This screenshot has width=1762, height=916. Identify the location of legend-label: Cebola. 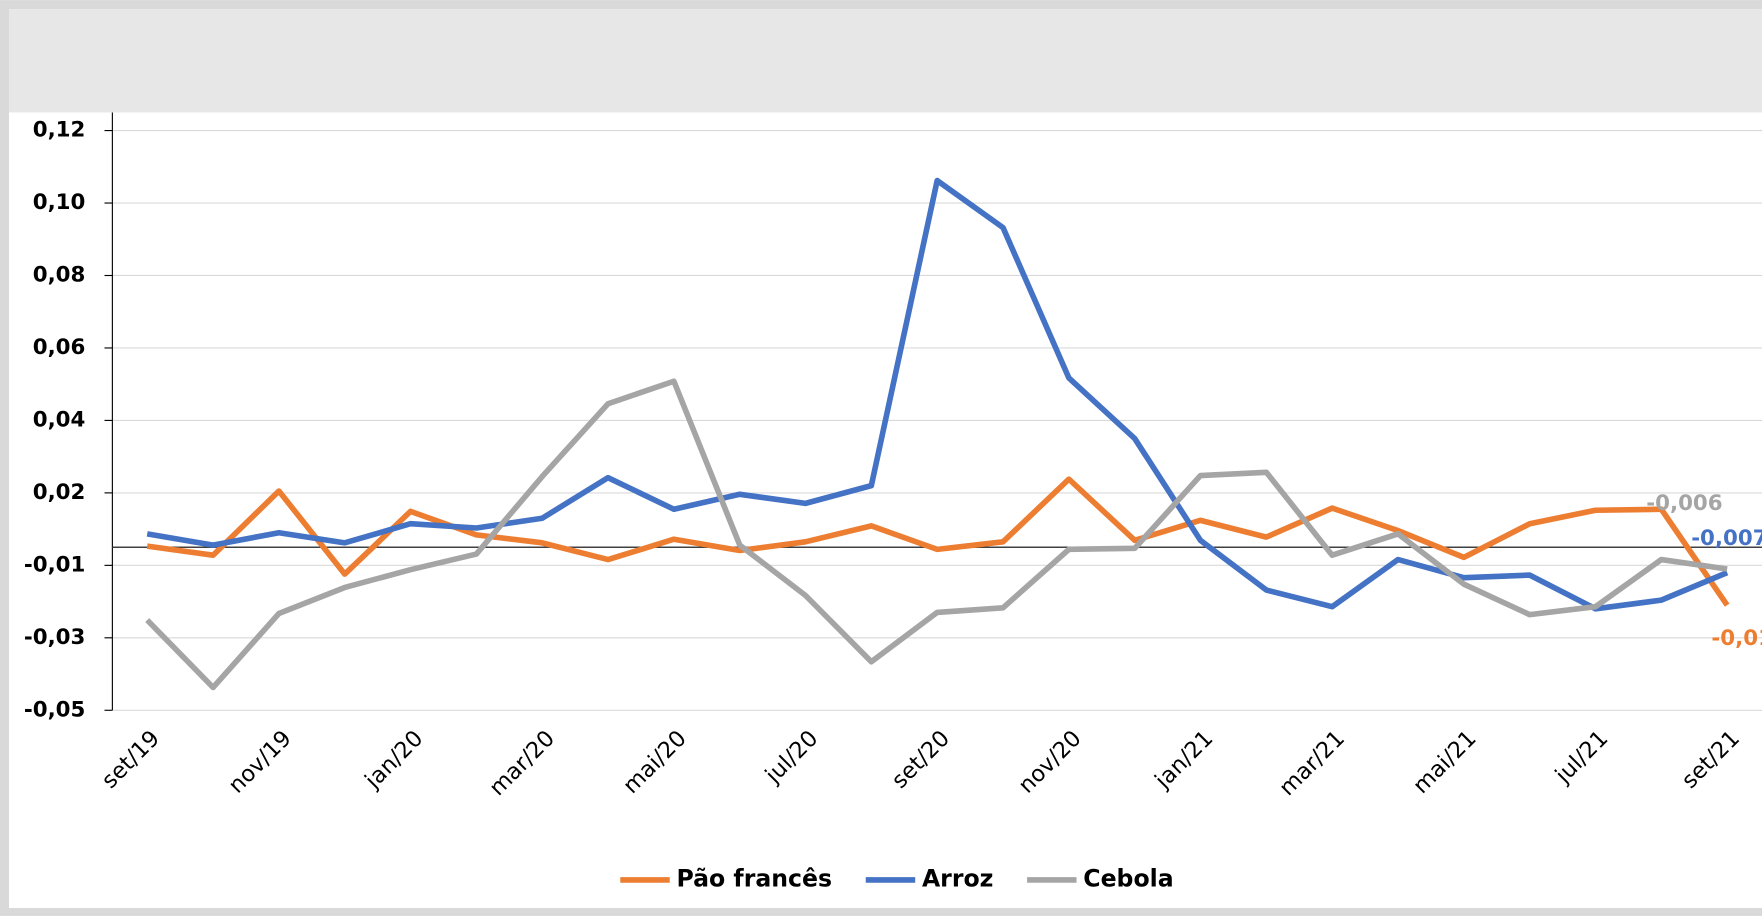
(1128, 878).